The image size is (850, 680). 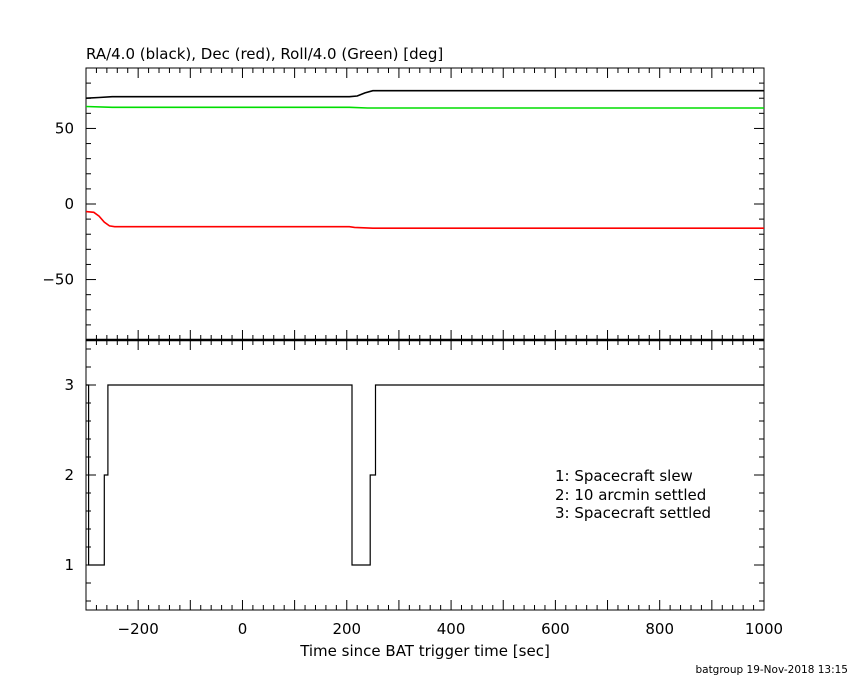 What do you see at coordinates (555, 629) in the screenshot?
I see `x-tick-label: 600` at bounding box center [555, 629].